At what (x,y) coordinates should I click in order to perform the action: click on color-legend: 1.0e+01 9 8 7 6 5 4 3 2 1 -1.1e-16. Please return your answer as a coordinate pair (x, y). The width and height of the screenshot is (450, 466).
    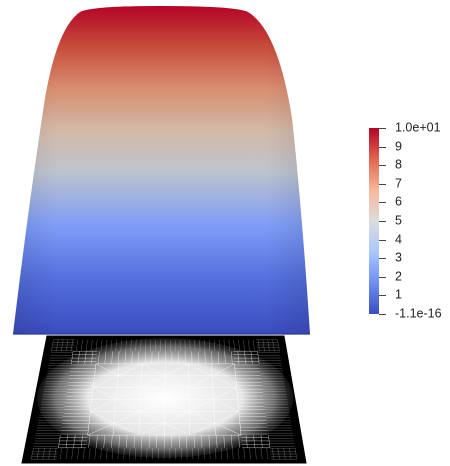
    Looking at the image, I should click on (409, 220).